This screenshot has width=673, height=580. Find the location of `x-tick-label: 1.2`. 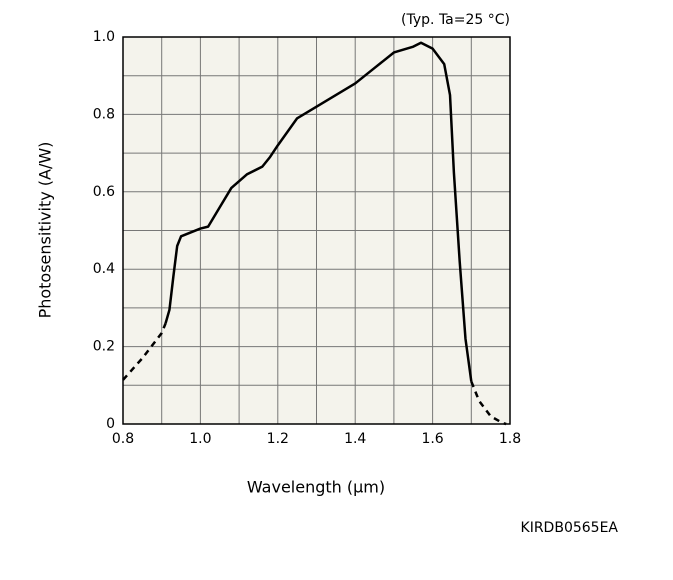

x-tick-label: 1.2 is located at coordinates (278, 439).